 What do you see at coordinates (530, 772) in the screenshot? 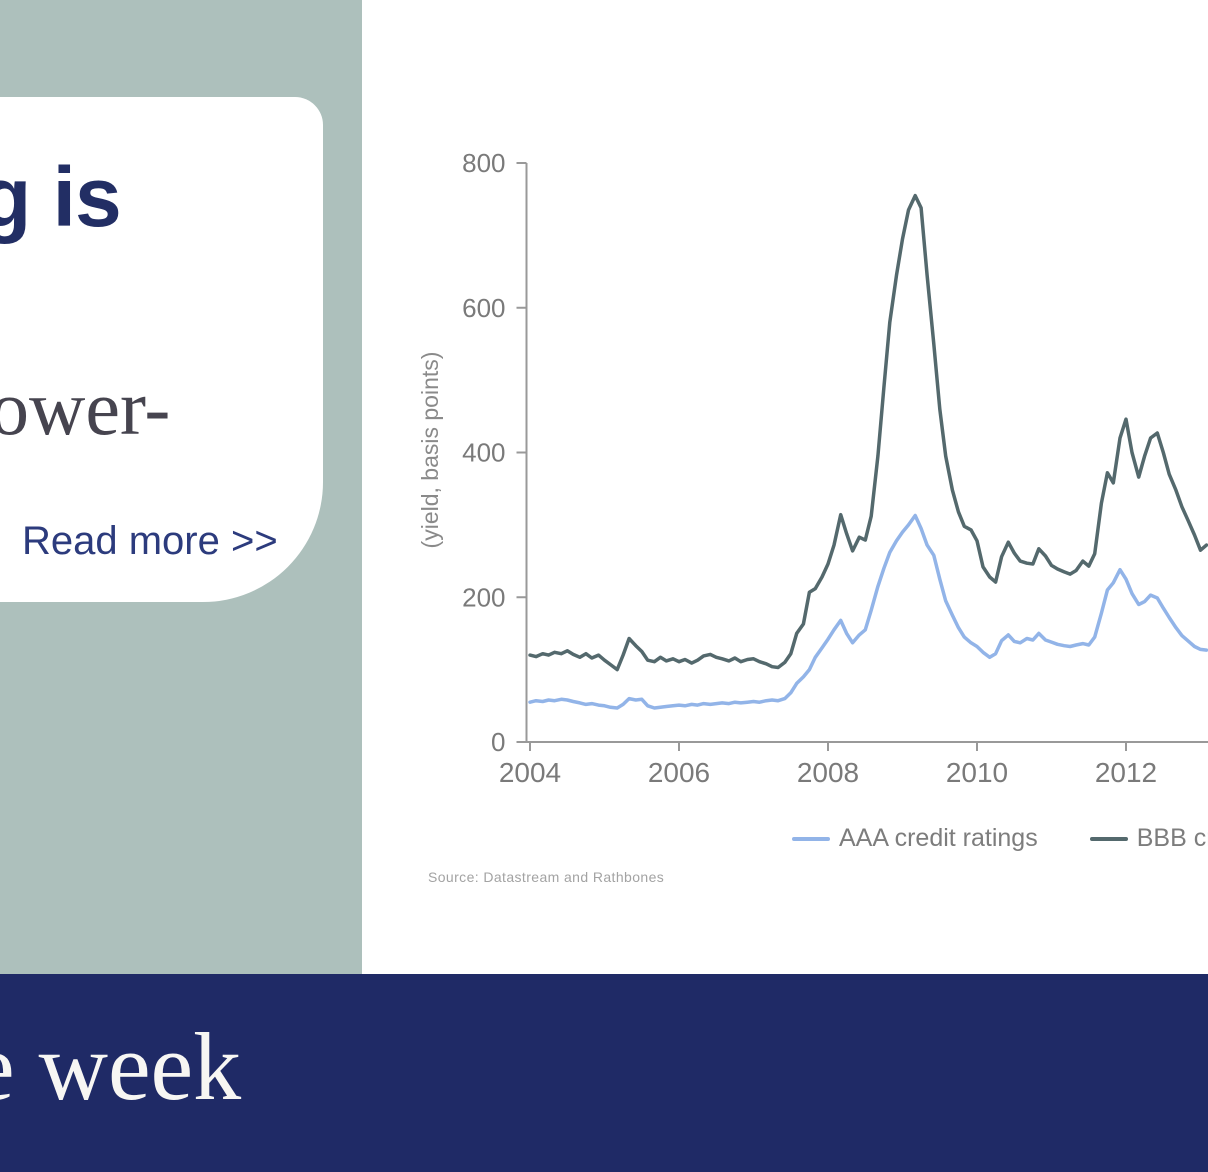
I see `x-tick-label: 2004` at bounding box center [530, 772].